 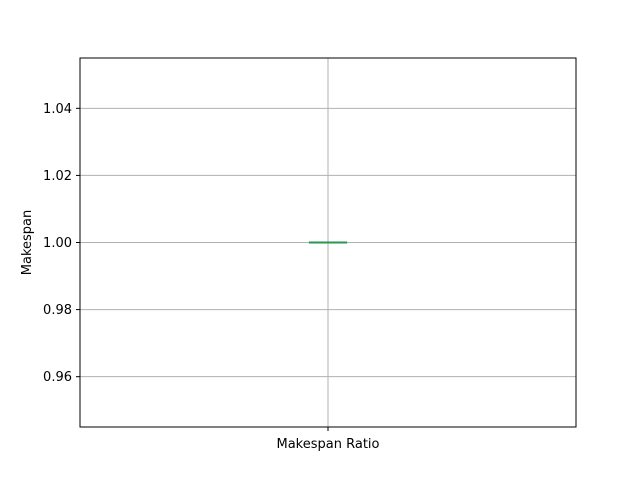 I want to click on y-tick-label: 1.02, so click(x=57, y=176).